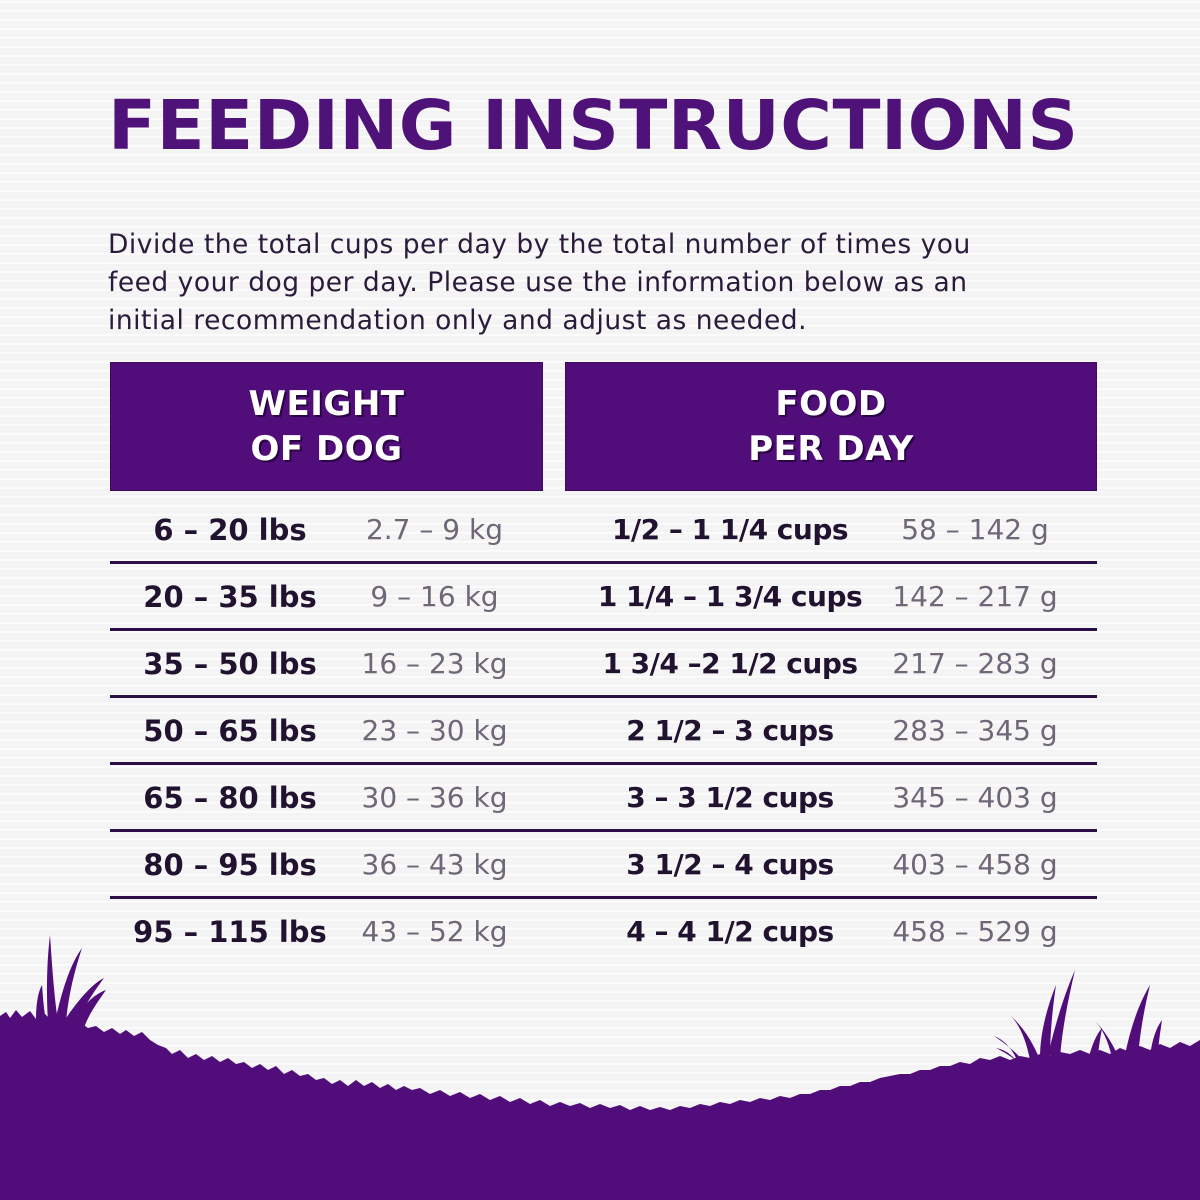 The height and width of the screenshot is (1200, 1200). What do you see at coordinates (434, 797) in the screenshot?
I see `weight-kg: 30 – 36 kg` at bounding box center [434, 797].